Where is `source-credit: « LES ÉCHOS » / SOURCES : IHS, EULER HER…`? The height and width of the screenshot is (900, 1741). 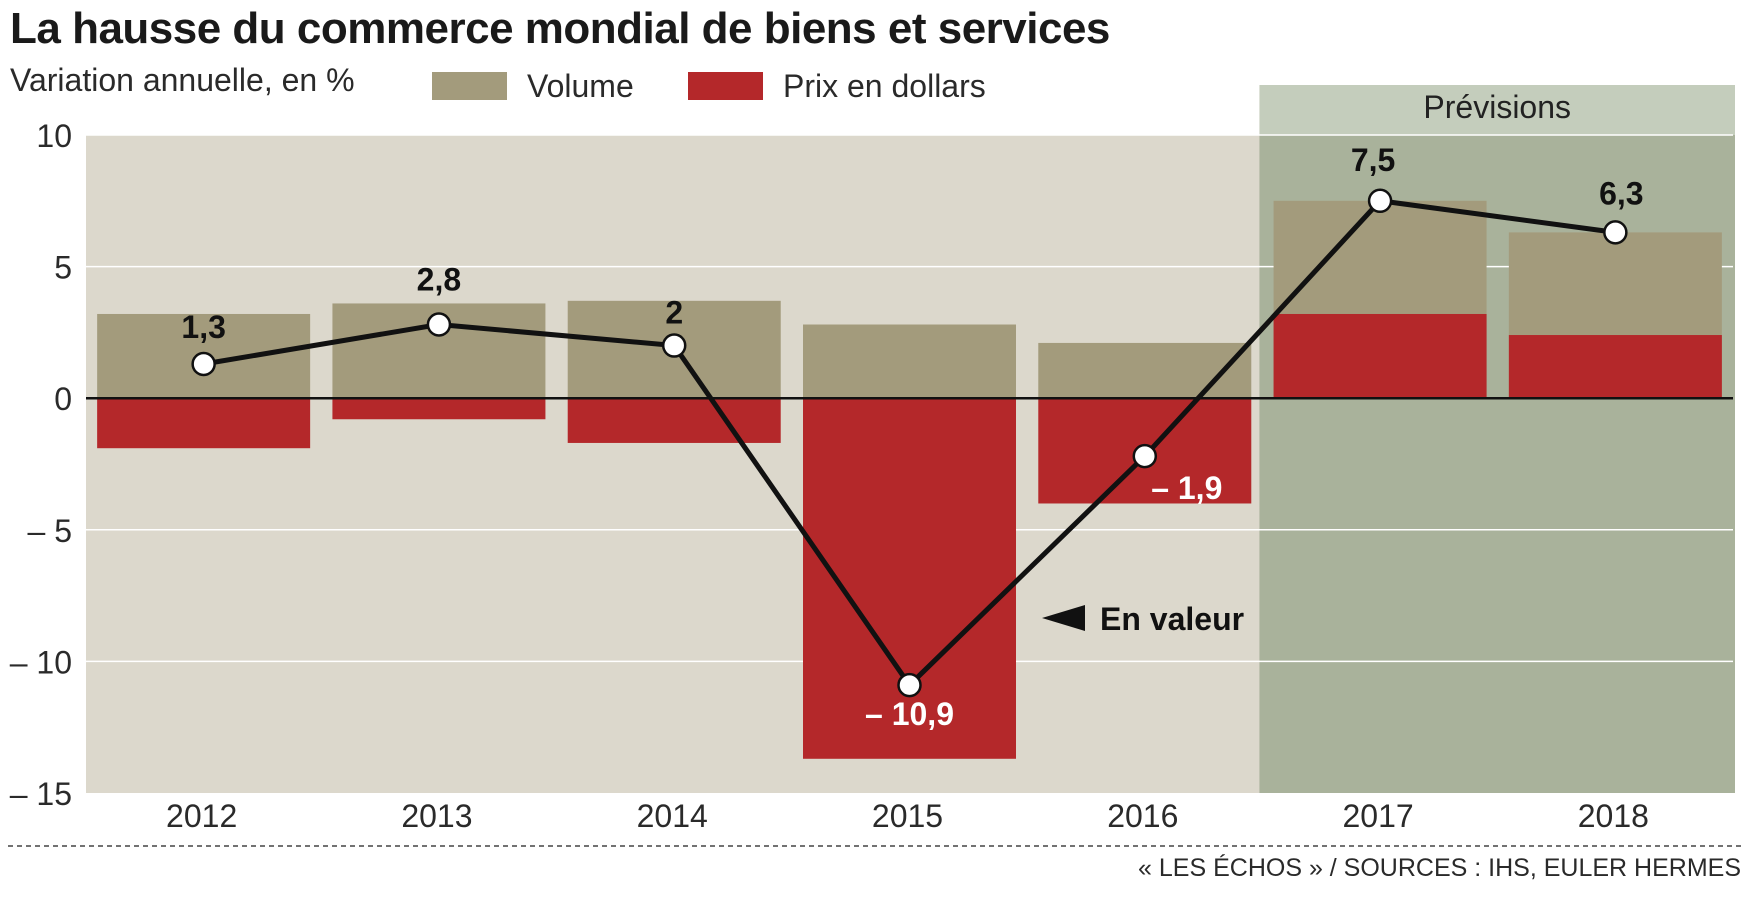
source-credit: « LES ÉCHOS » / SOURCES : IHS, EULER HER… is located at coordinates (1439, 868).